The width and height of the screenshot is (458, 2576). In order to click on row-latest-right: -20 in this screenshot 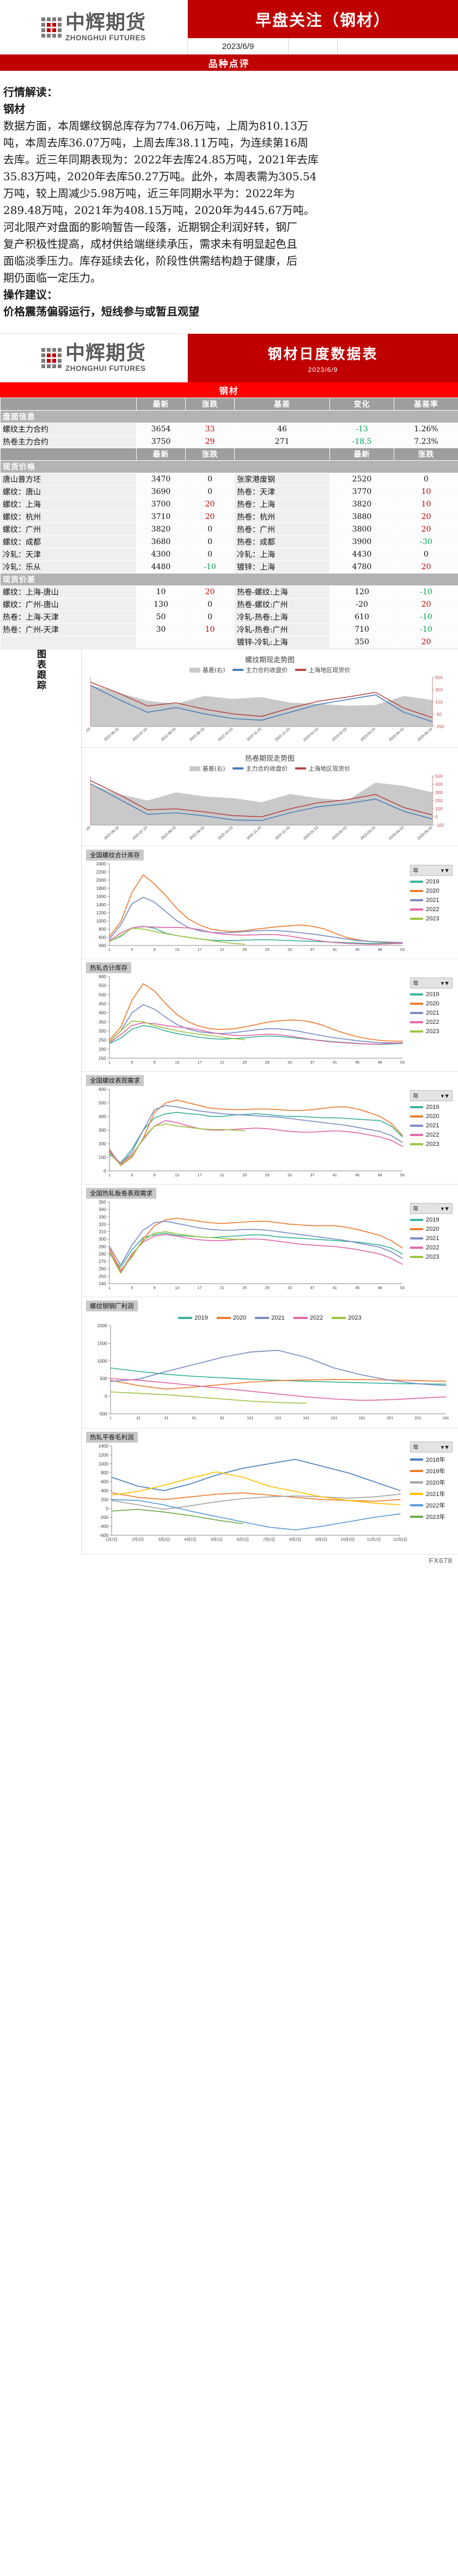, I will do `click(361, 604)`.